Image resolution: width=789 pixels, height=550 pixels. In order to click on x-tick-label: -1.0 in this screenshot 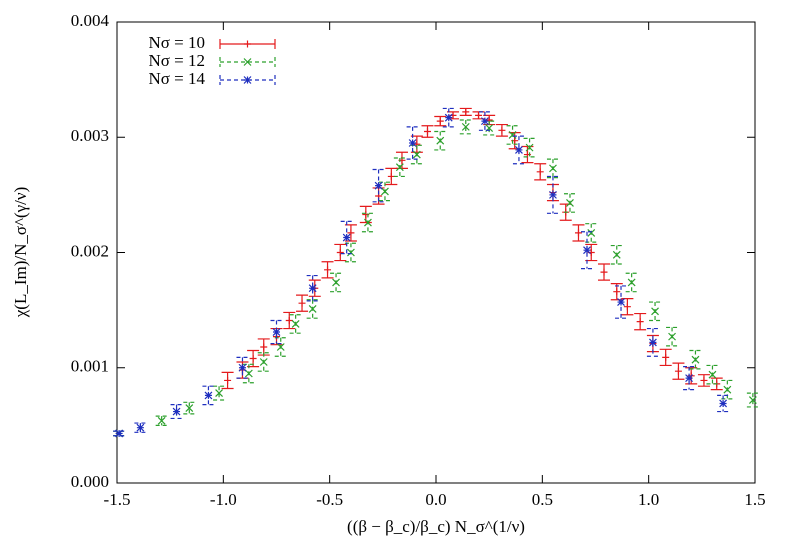, I will do `click(223, 499)`.